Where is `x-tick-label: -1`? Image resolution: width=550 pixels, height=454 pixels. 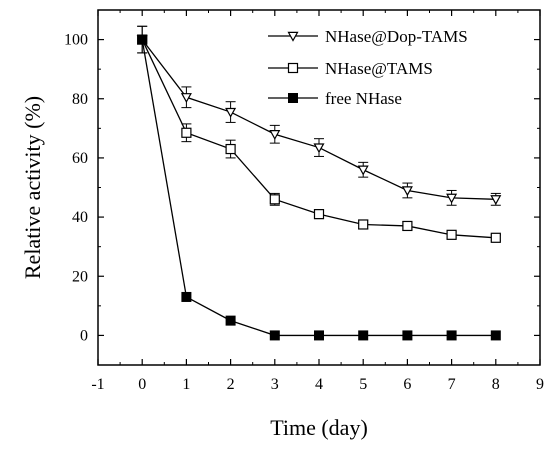
x-tick-label: -1 is located at coordinates (97, 384).